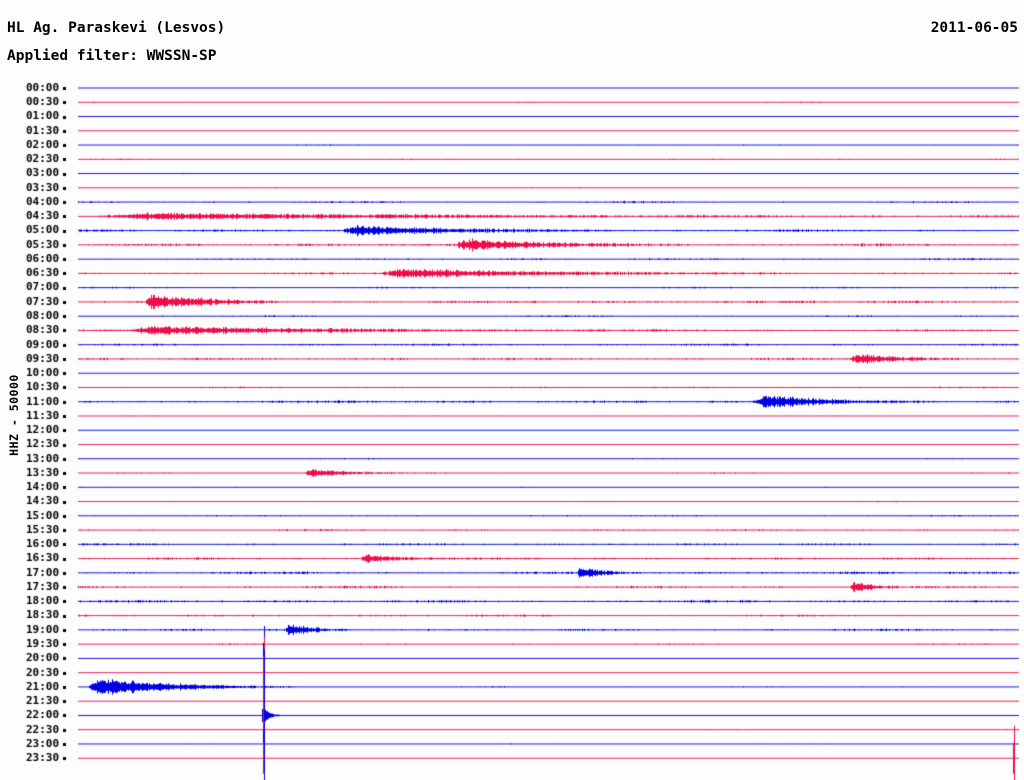 This screenshot has width=1024, height=780. What do you see at coordinates (974, 28) in the screenshot?
I see `record-date: 2011-06-05` at bounding box center [974, 28].